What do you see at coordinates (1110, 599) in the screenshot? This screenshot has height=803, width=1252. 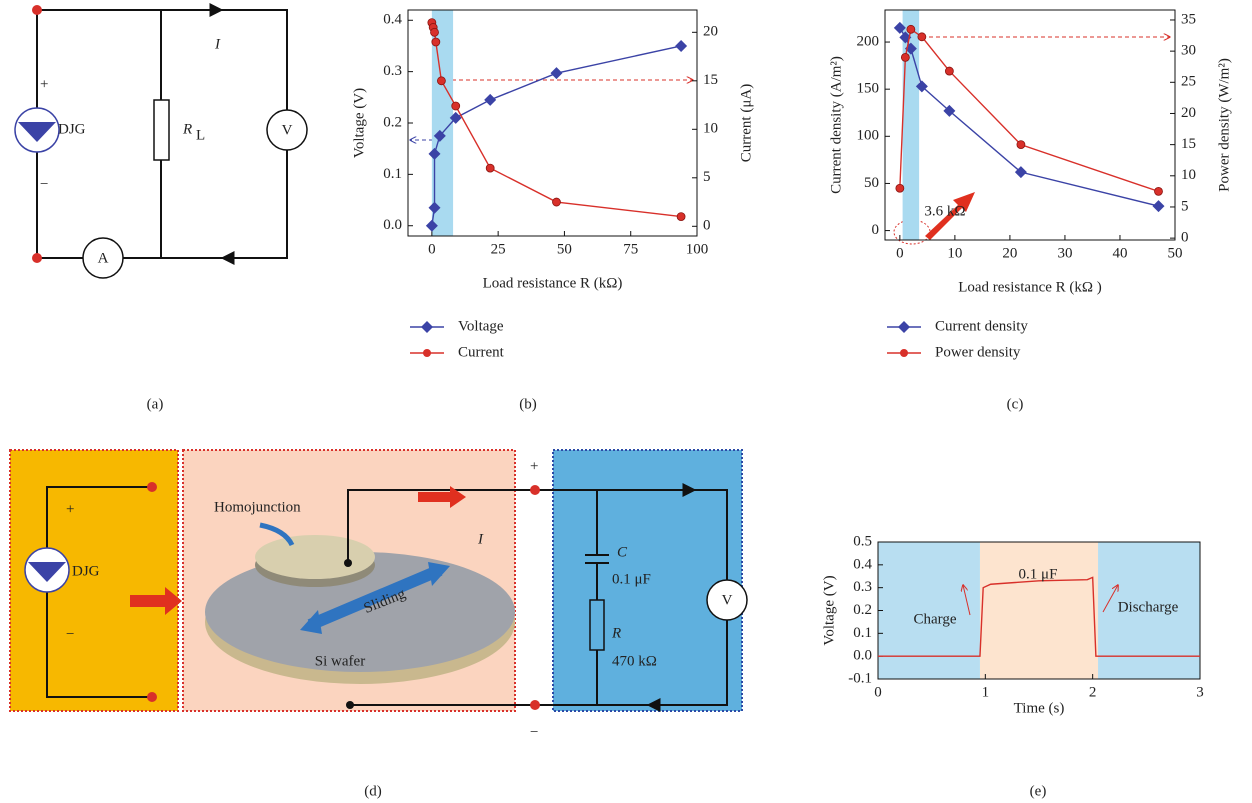 I see `annotation-arrow` at bounding box center [1110, 599].